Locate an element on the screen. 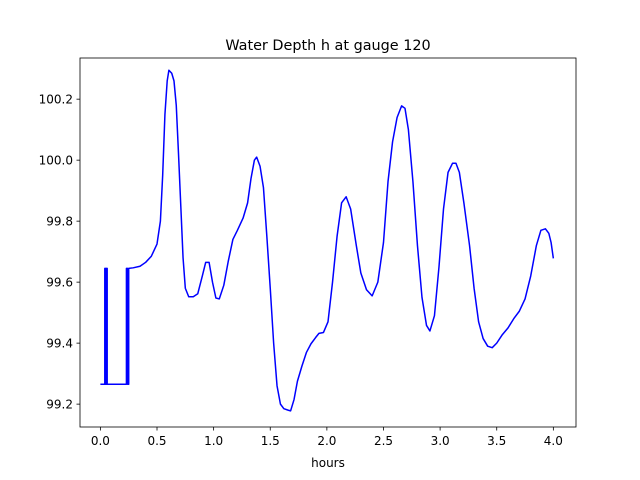  x-tick-label: 1.5 is located at coordinates (270, 441).